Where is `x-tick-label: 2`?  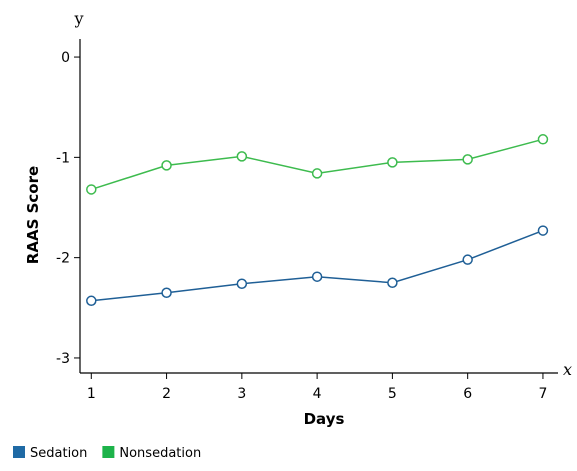 x-tick-label: 2 is located at coordinates (166, 394).